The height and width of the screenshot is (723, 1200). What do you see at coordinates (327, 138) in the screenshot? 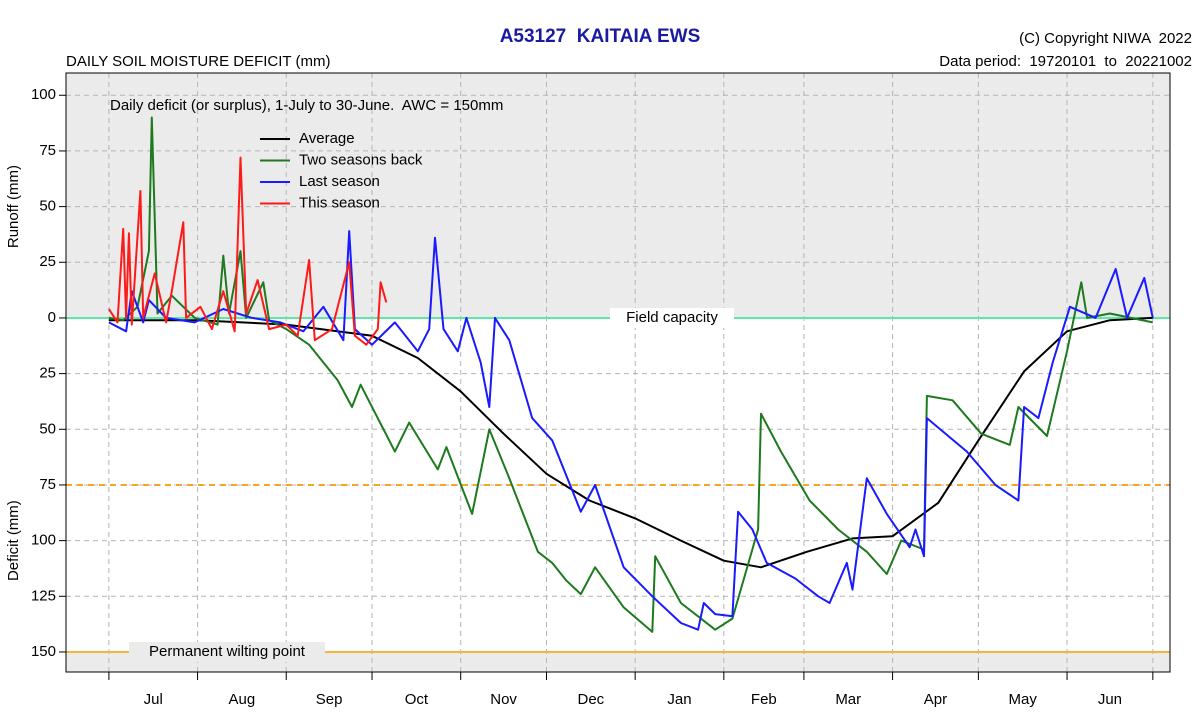
I see `legend-label: Average` at bounding box center [327, 138].